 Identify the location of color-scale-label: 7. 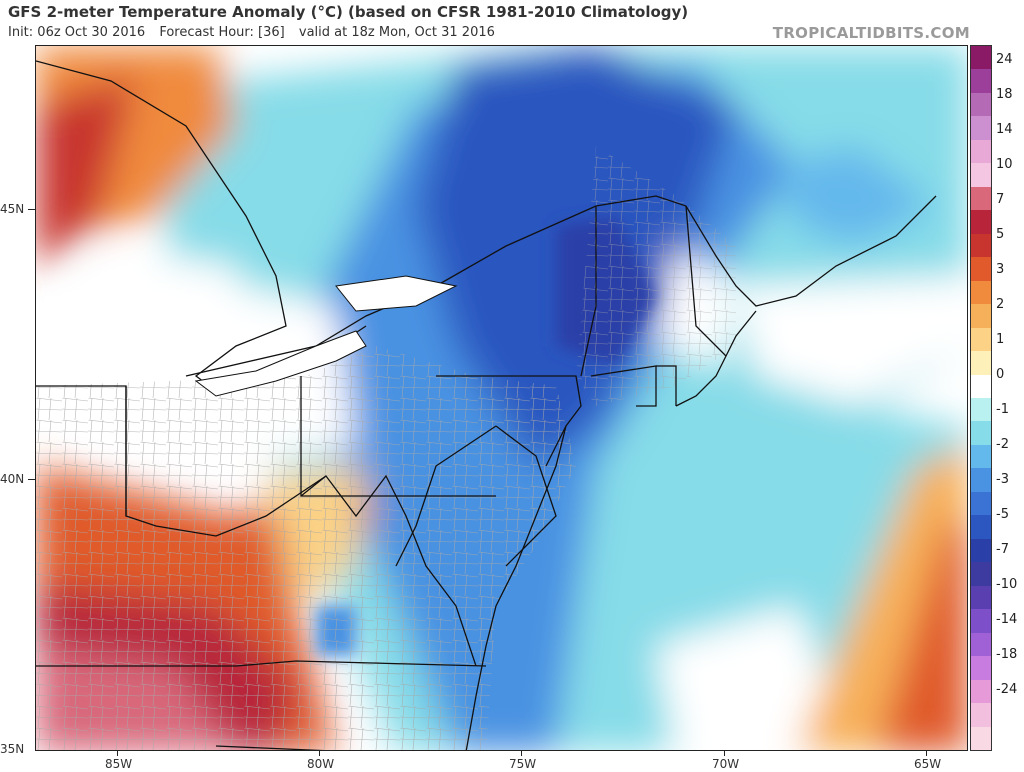
(1000, 200).